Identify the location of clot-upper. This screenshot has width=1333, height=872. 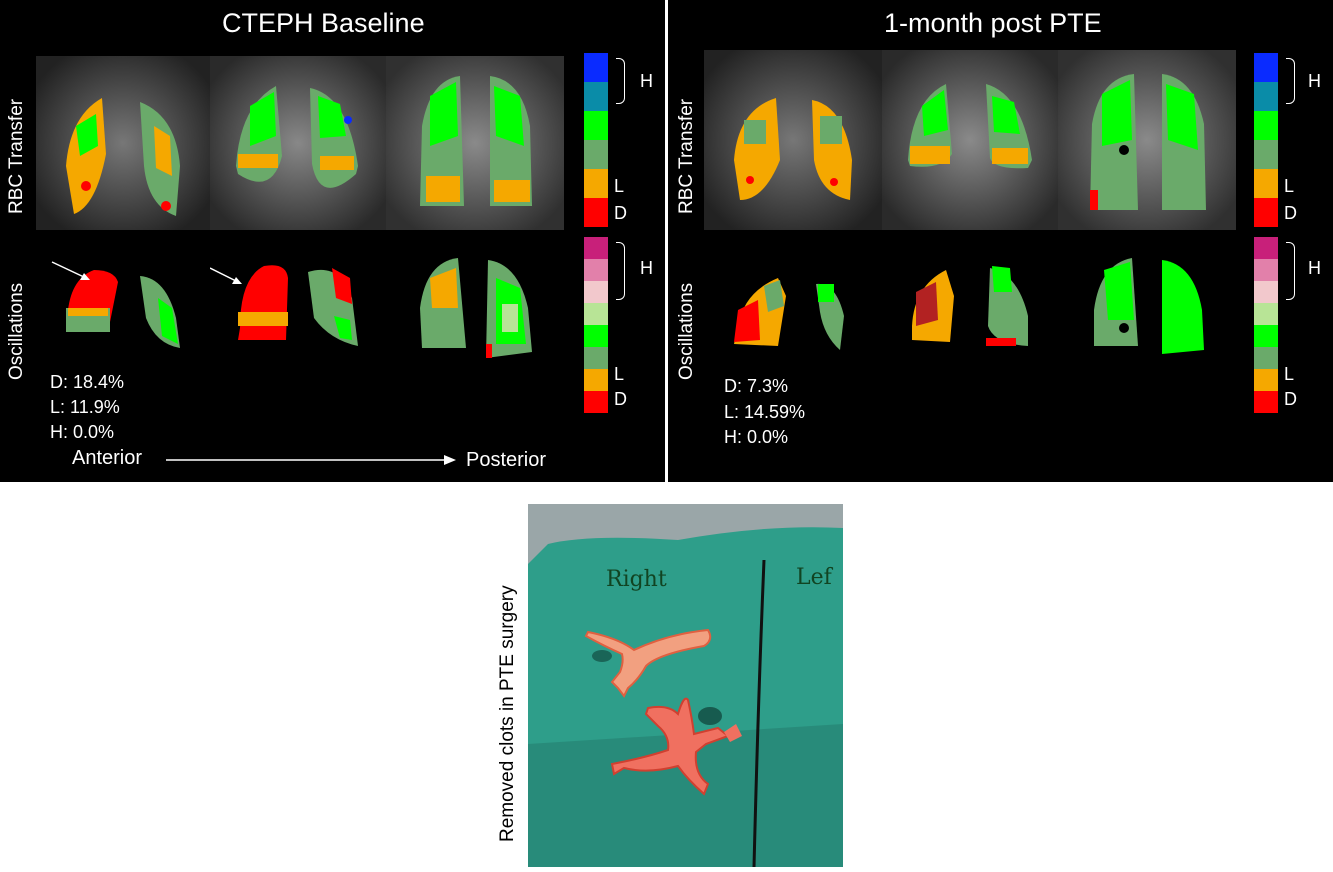
(648, 663).